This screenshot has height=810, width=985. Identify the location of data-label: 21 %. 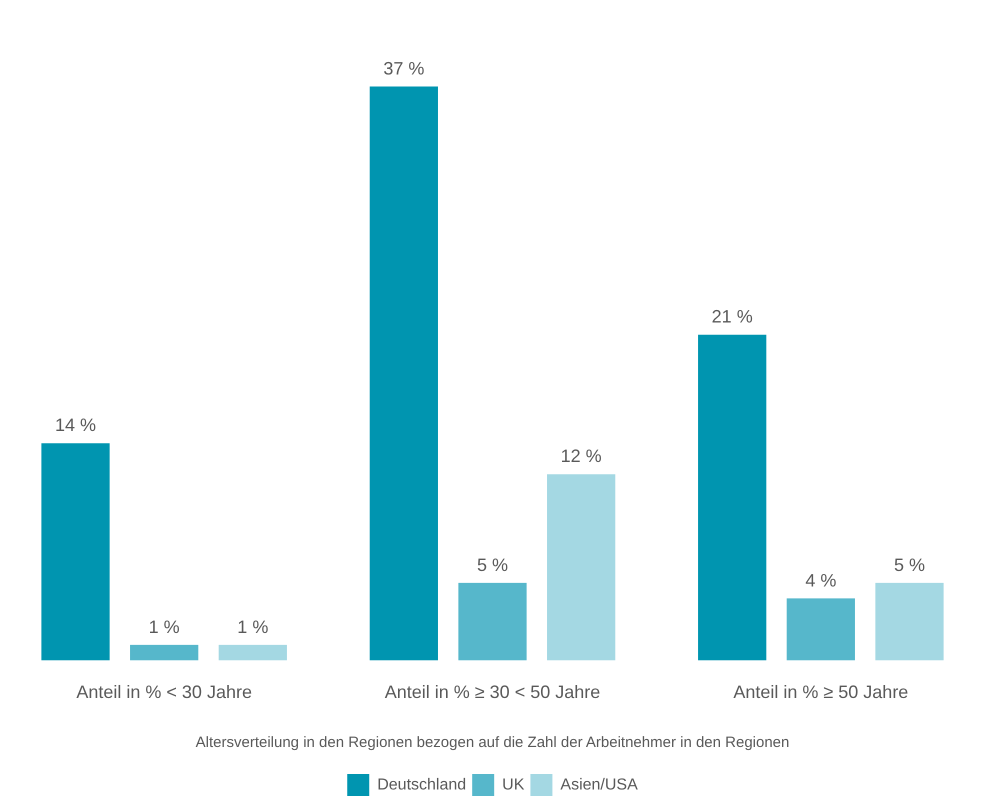
(732, 316).